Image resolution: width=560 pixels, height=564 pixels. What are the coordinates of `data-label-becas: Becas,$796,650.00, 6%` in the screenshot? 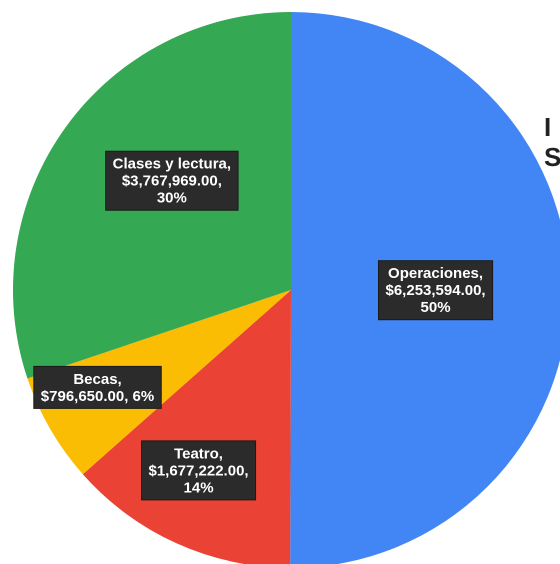 It's located at (97, 387).